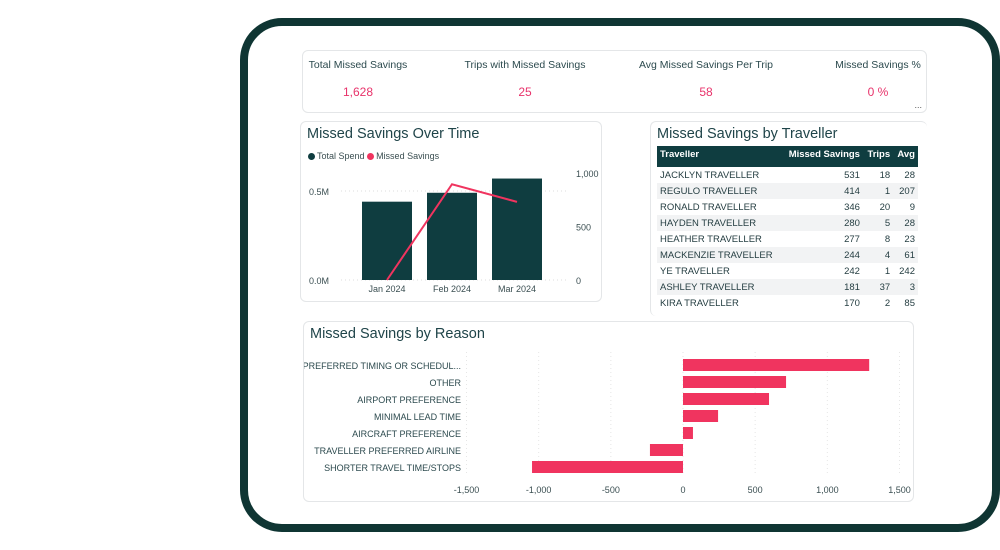 The height and width of the screenshot is (550, 1000). I want to click on right-tick-label: 500, so click(583, 228).